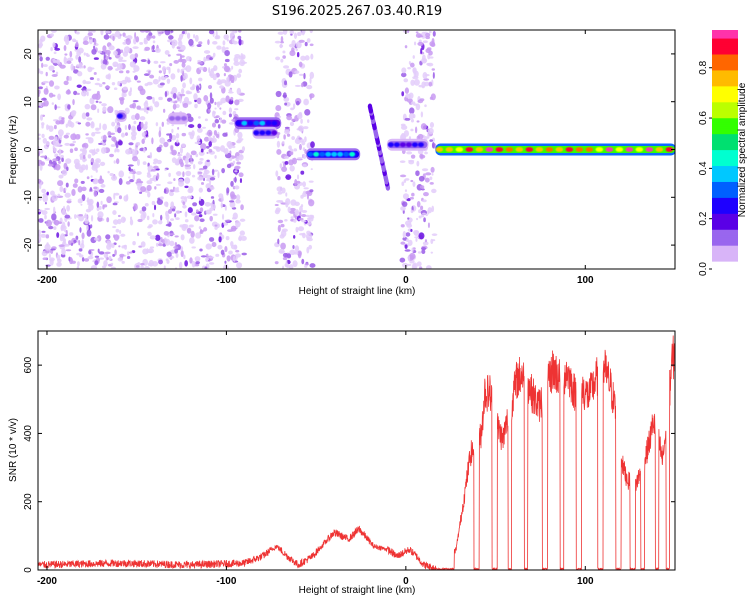  I want to click on spectrogram-y-tick-label: 20, so click(28, 54).